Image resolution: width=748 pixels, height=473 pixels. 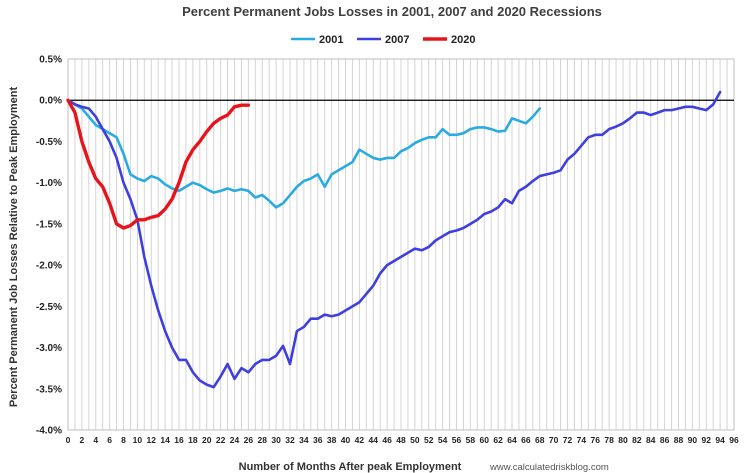 I want to click on x-tick-label: 0, so click(x=68, y=440).